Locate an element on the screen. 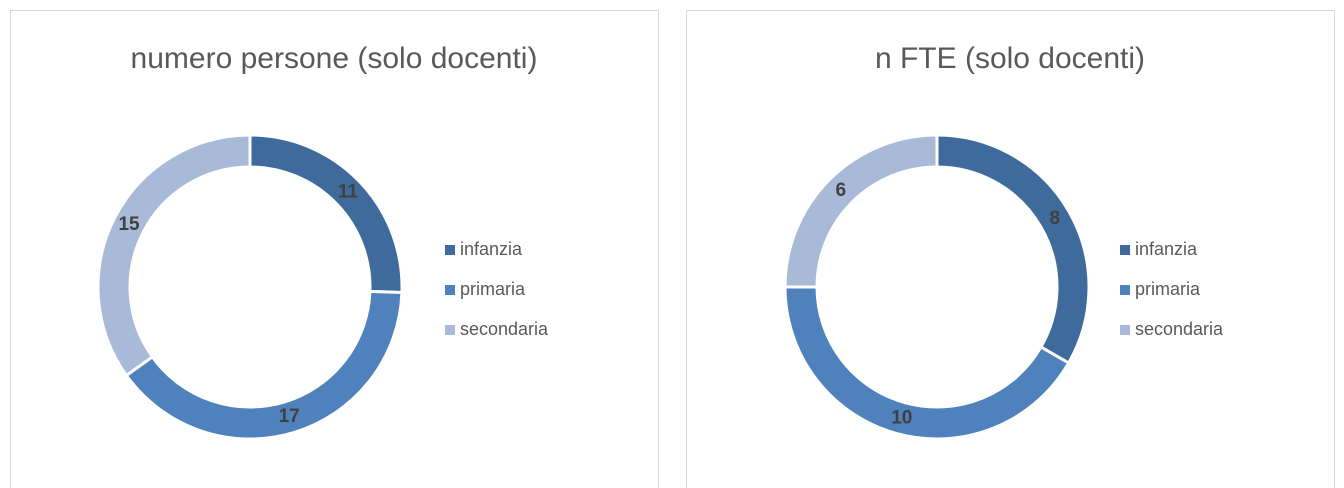 The height and width of the screenshot is (488, 1344). data-label: 15 is located at coordinates (129, 224).